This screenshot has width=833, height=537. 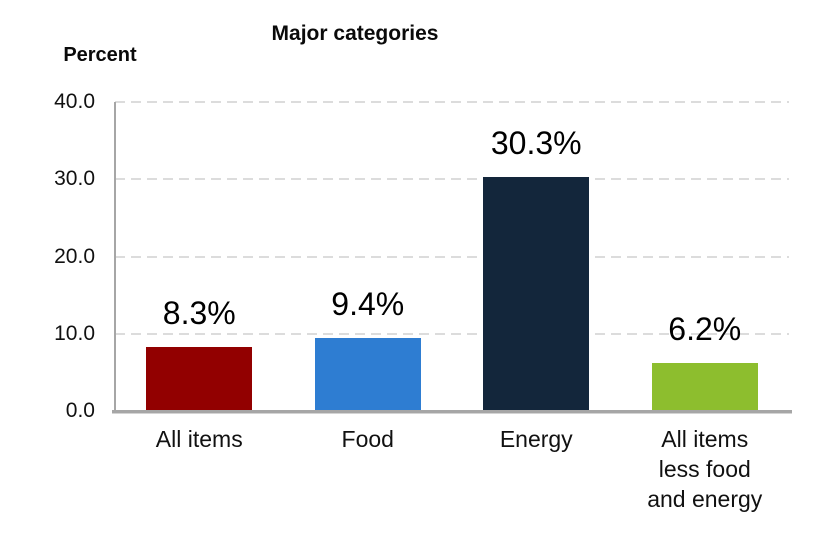 I want to click on x-category-label: Food, so click(x=368, y=439).